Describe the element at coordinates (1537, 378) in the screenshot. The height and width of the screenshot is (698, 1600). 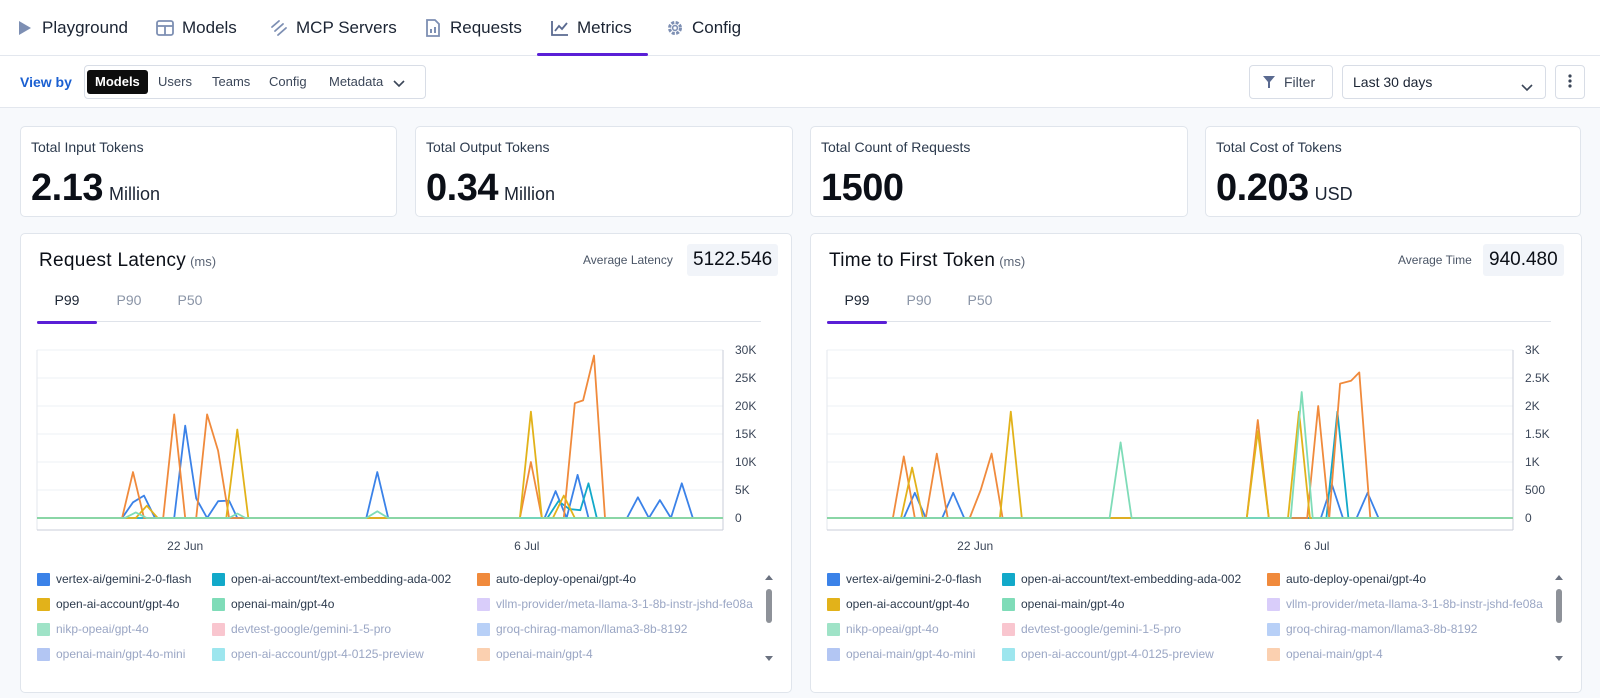
I see `y-tick-label: 2.5K` at that location.